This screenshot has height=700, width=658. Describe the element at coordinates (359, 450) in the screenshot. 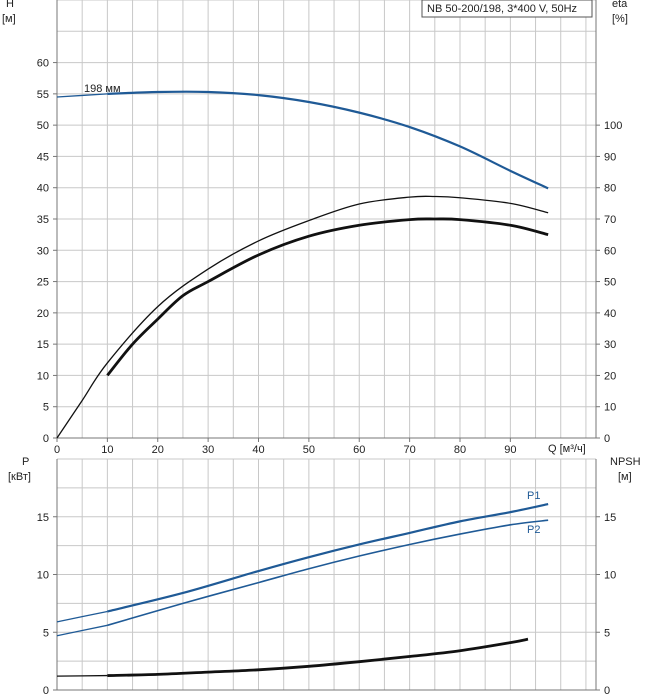

I see `flow-tick-label: 60` at that location.